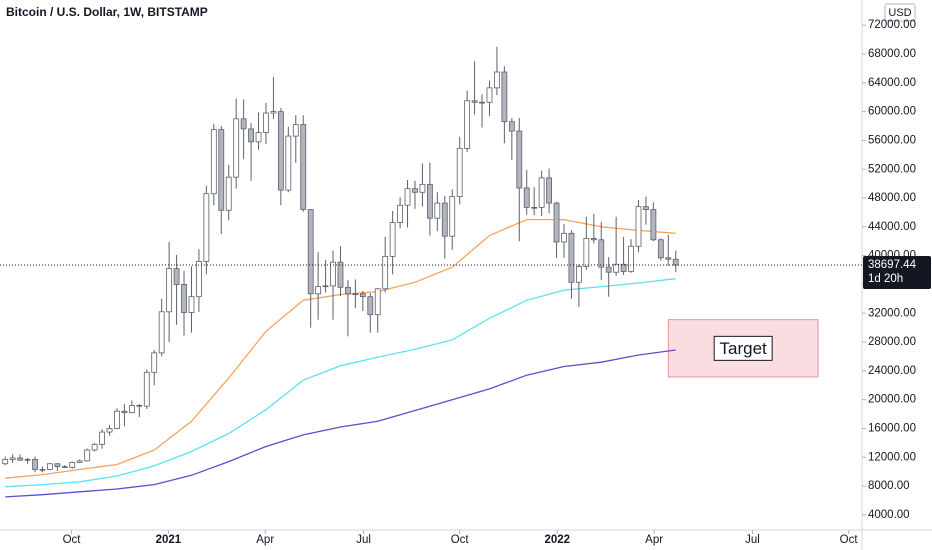 Image resolution: width=932 pixels, height=550 pixels. Describe the element at coordinates (743, 348) in the screenshot. I see `annotation-label-box` at that location.